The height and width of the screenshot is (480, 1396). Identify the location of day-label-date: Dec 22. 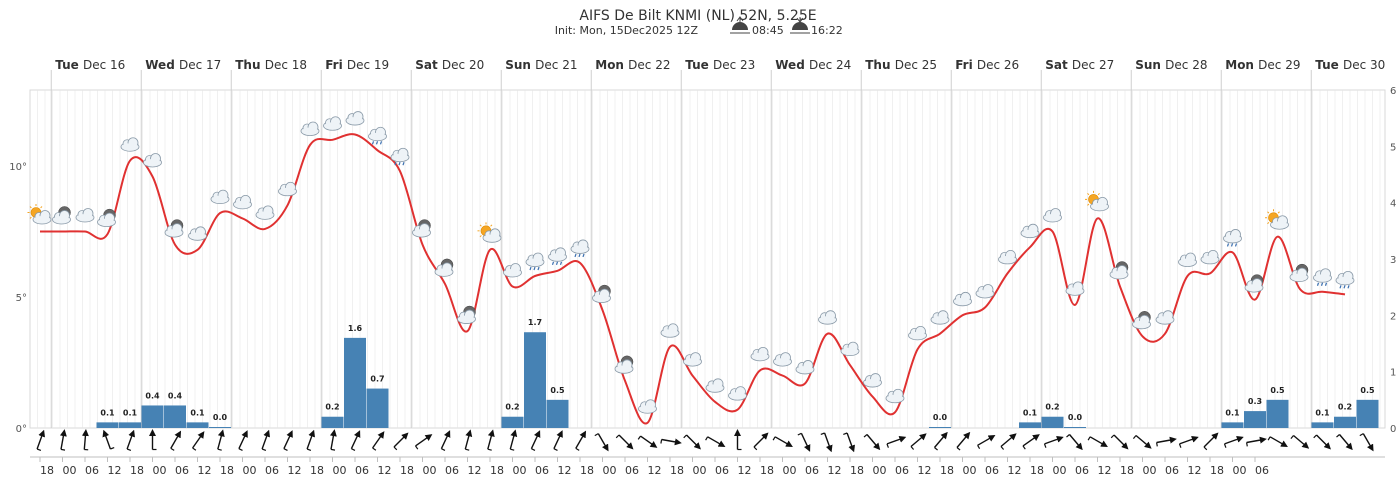
(649, 65).